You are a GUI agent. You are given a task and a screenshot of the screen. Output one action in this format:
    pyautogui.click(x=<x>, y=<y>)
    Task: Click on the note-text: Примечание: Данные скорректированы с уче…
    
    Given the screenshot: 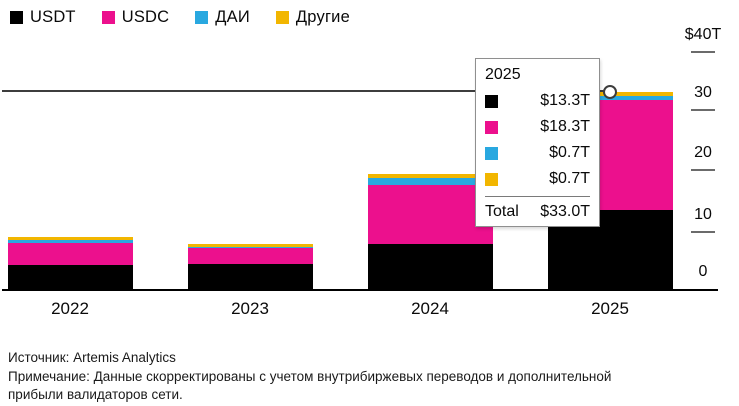 What is the action you would take?
    pyautogui.click(x=310, y=385)
    